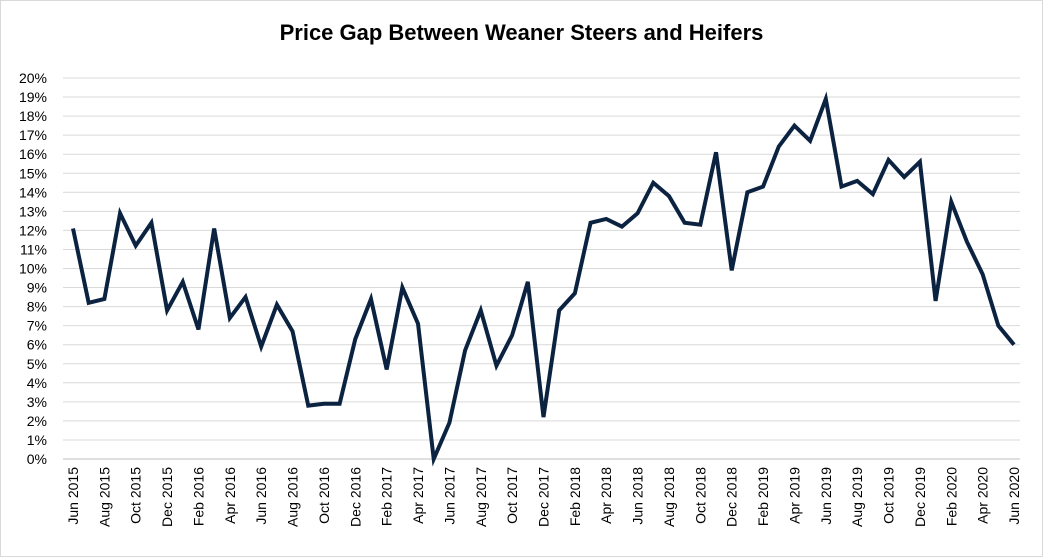 This screenshot has width=1043, height=557. What do you see at coordinates (136, 495) in the screenshot?
I see `x-tick-label: Oct 2015` at bounding box center [136, 495].